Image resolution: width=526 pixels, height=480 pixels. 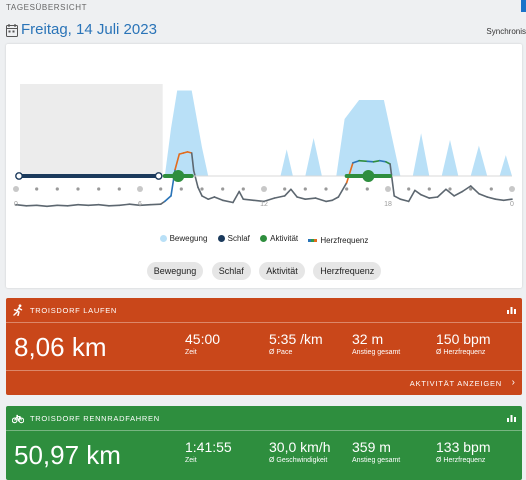 What do you see at coordinates (388, 204) in the screenshot?
I see `x-tick-label: 18` at bounding box center [388, 204].